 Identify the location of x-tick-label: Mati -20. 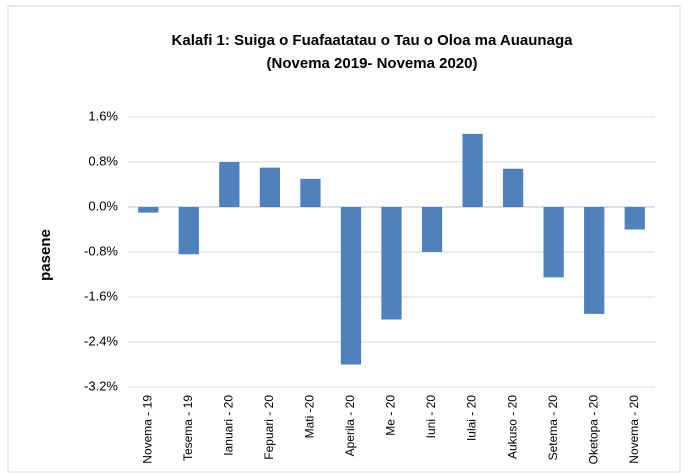
(310, 417).